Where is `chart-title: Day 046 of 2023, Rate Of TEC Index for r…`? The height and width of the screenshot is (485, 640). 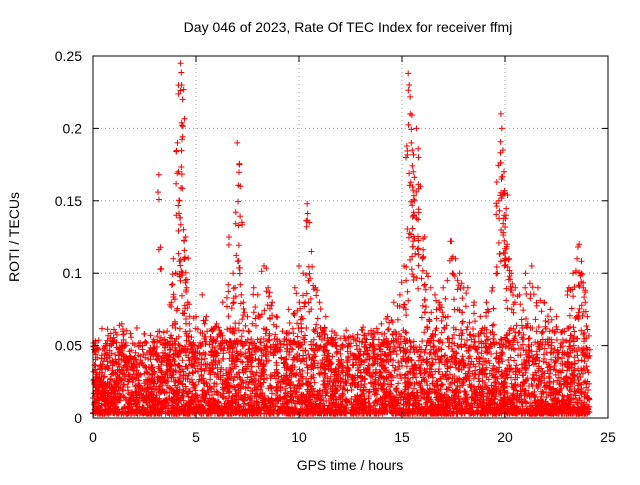 chart-title: Day 046 of 2023, Rate Of TEC Index for r… is located at coordinates (348, 27).